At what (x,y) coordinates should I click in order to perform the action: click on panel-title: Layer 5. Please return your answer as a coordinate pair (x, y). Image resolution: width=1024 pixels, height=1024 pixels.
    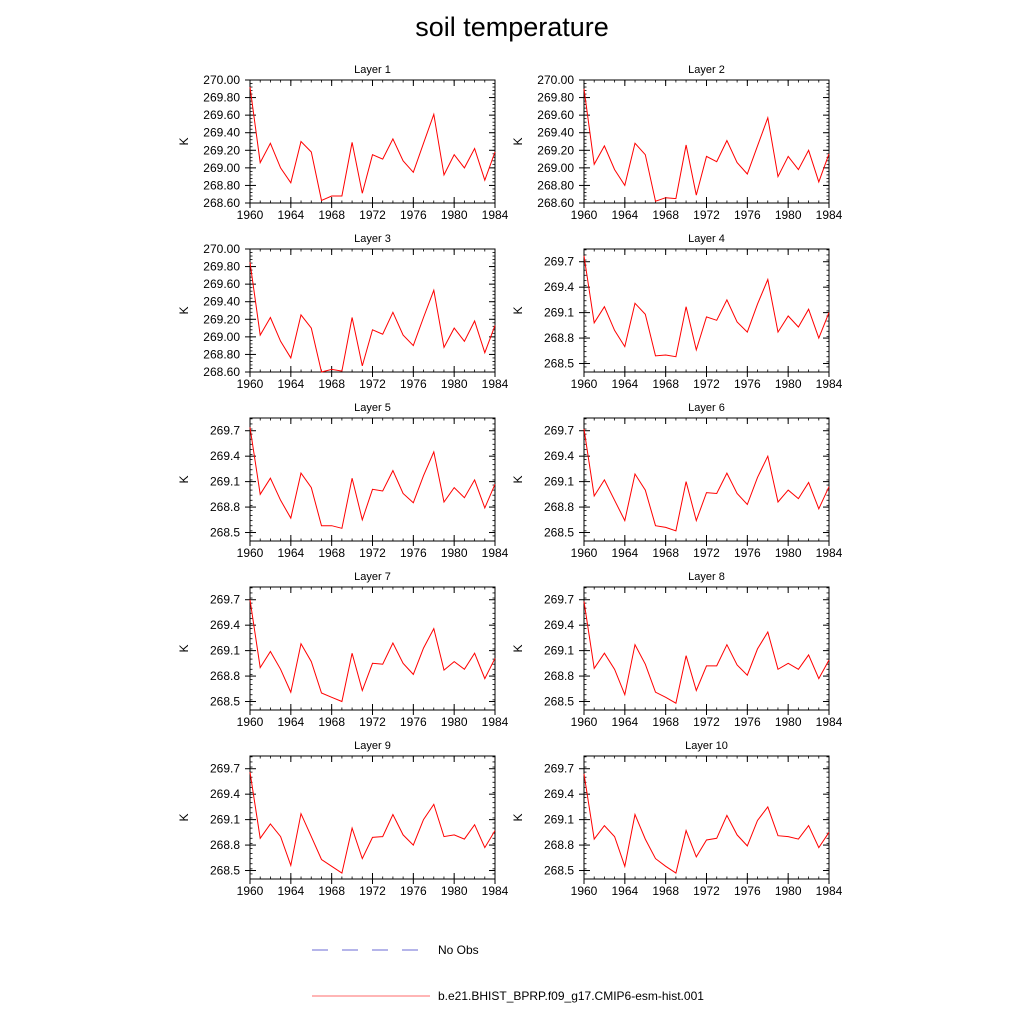
    Looking at the image, I should click on (372, 408).